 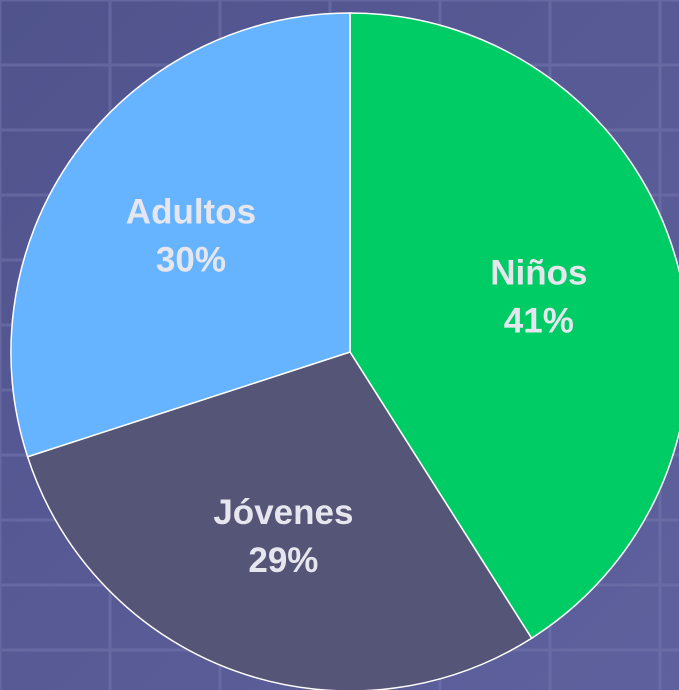 I want to click on slice-value-label: 29%, so click(x=283, y=560).